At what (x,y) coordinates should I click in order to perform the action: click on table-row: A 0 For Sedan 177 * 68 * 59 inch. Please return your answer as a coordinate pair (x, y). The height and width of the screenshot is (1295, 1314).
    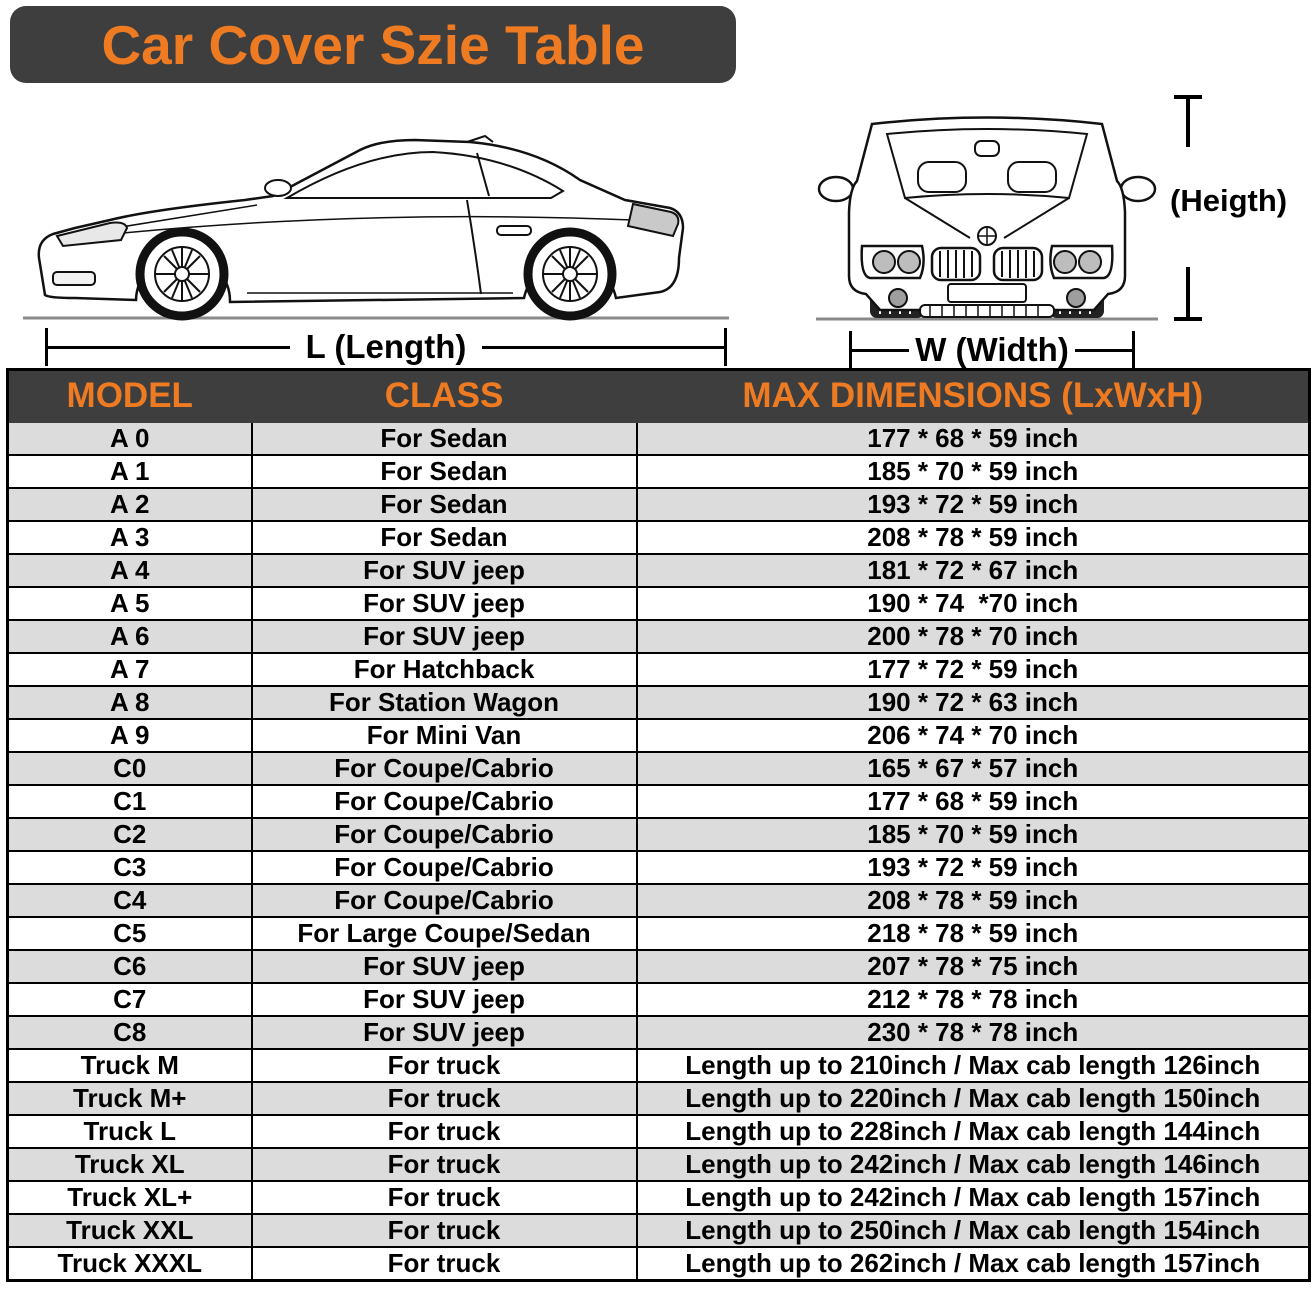
    Looking at the image, I should click on (658, 438).